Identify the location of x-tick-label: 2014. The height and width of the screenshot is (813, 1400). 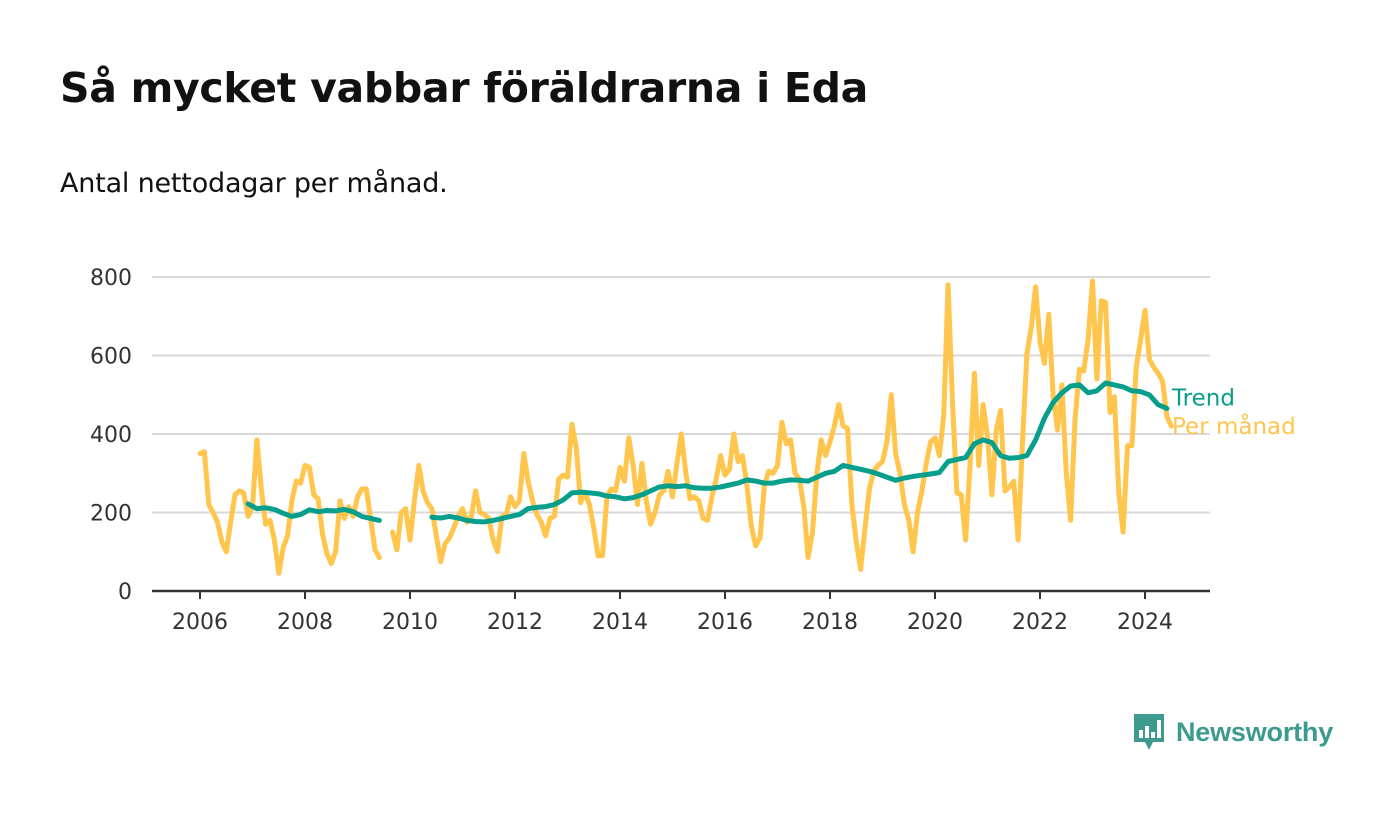
(620, 622).